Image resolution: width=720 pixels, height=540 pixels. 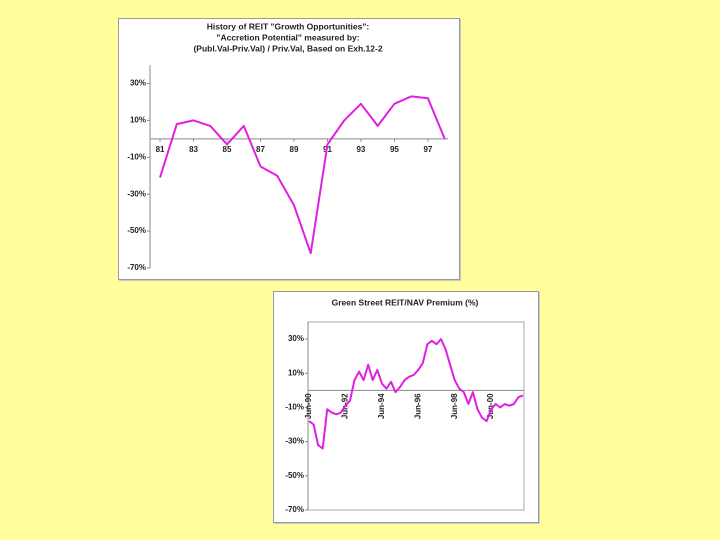 What do you see at coordinates (394, 149) in the screenshot?
I see `x-tick-label: 95` at bounding box center [394, 149].